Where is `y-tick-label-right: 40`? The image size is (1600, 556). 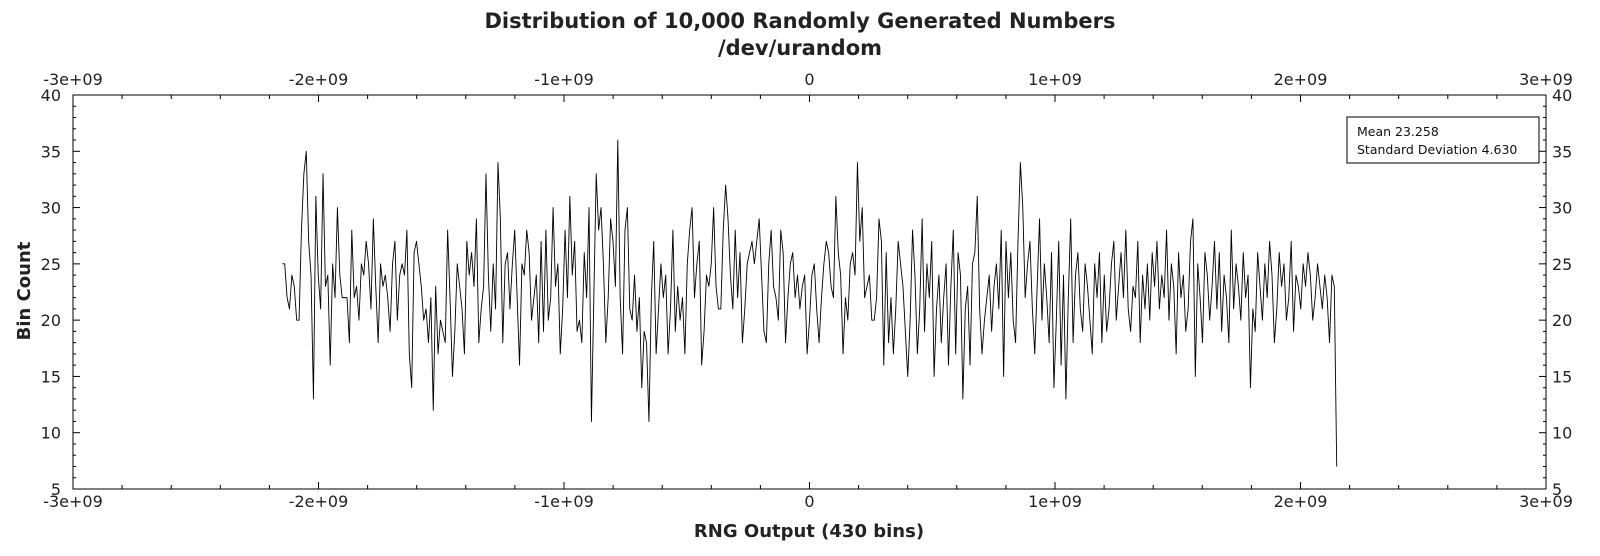
y-tick-label-right: 40 is located at coordinates (1562, 95).